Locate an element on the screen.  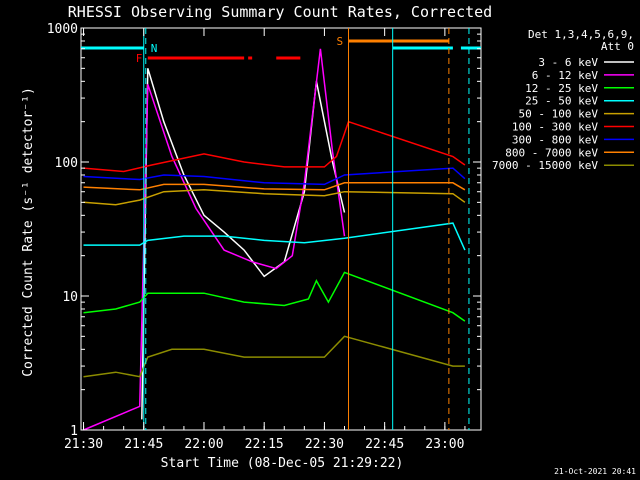
x-tick-label-1: 21:30 is located at coordinates (83, 444).